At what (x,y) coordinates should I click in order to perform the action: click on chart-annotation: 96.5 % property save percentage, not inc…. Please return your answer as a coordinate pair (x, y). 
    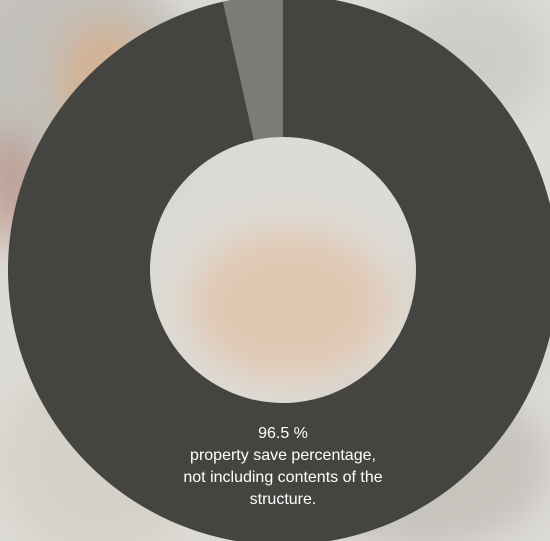
    Looking at the image, I should click on (283, 467).